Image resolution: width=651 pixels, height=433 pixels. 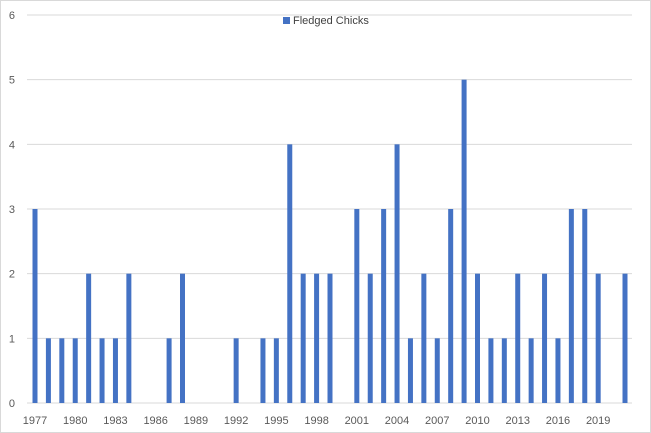 I want to click on bar-2017, so click(x=571, y=306).